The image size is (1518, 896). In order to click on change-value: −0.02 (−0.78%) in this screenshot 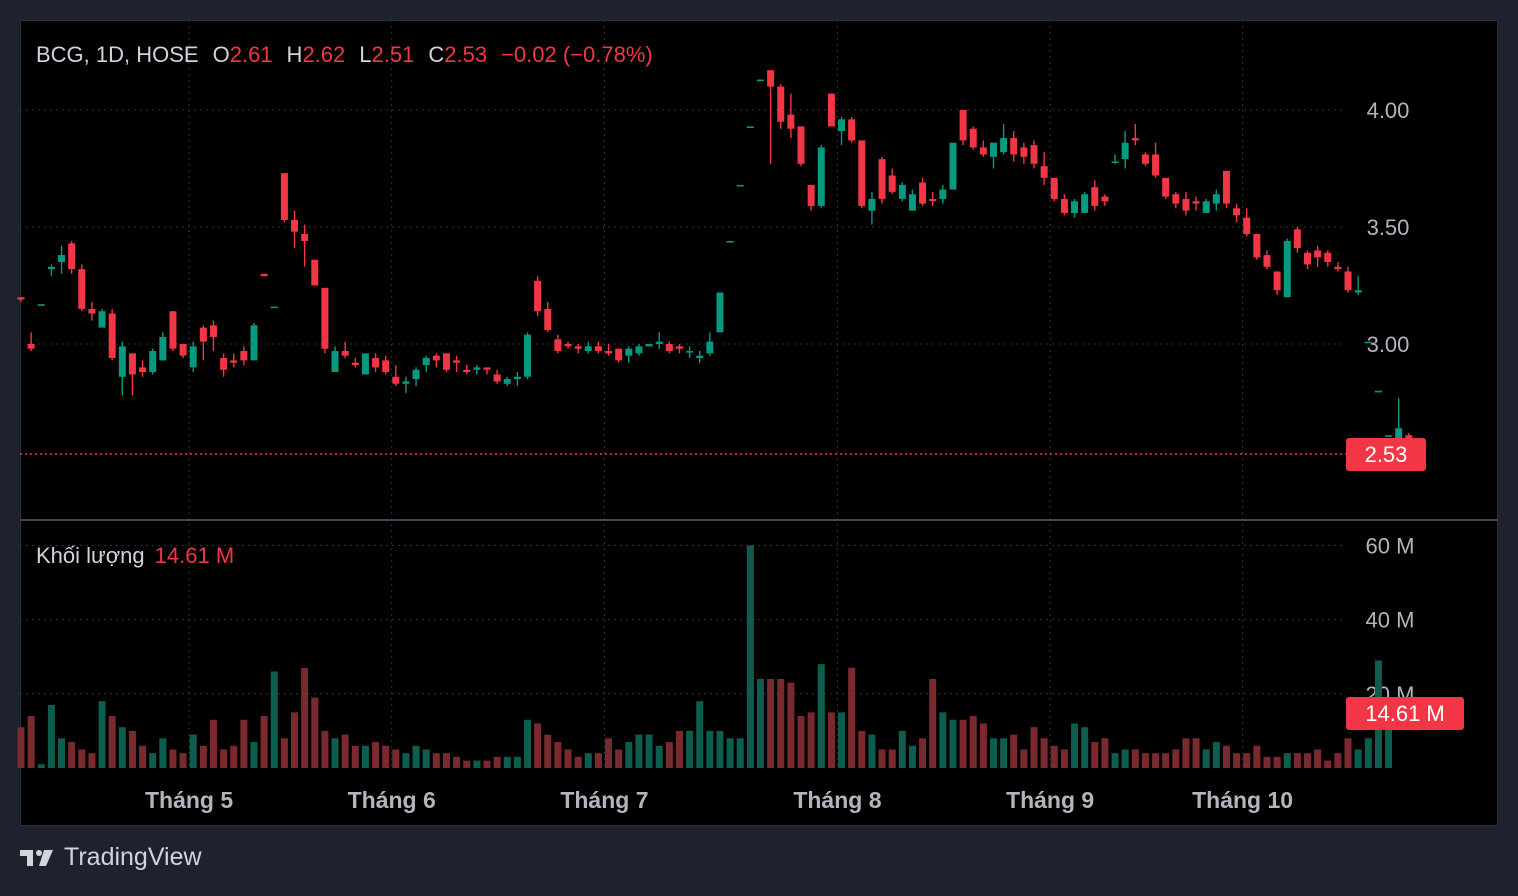, I will do `click(577, 54)`.